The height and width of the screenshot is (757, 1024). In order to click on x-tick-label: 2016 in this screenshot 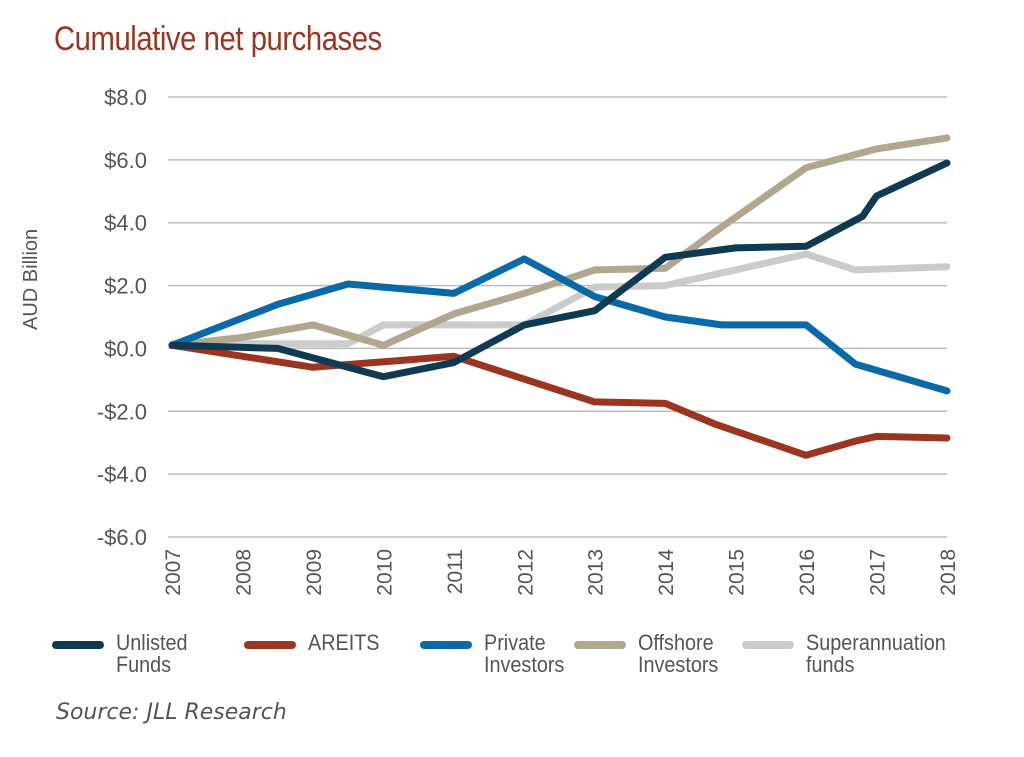, I will do `click(807, 572)`.